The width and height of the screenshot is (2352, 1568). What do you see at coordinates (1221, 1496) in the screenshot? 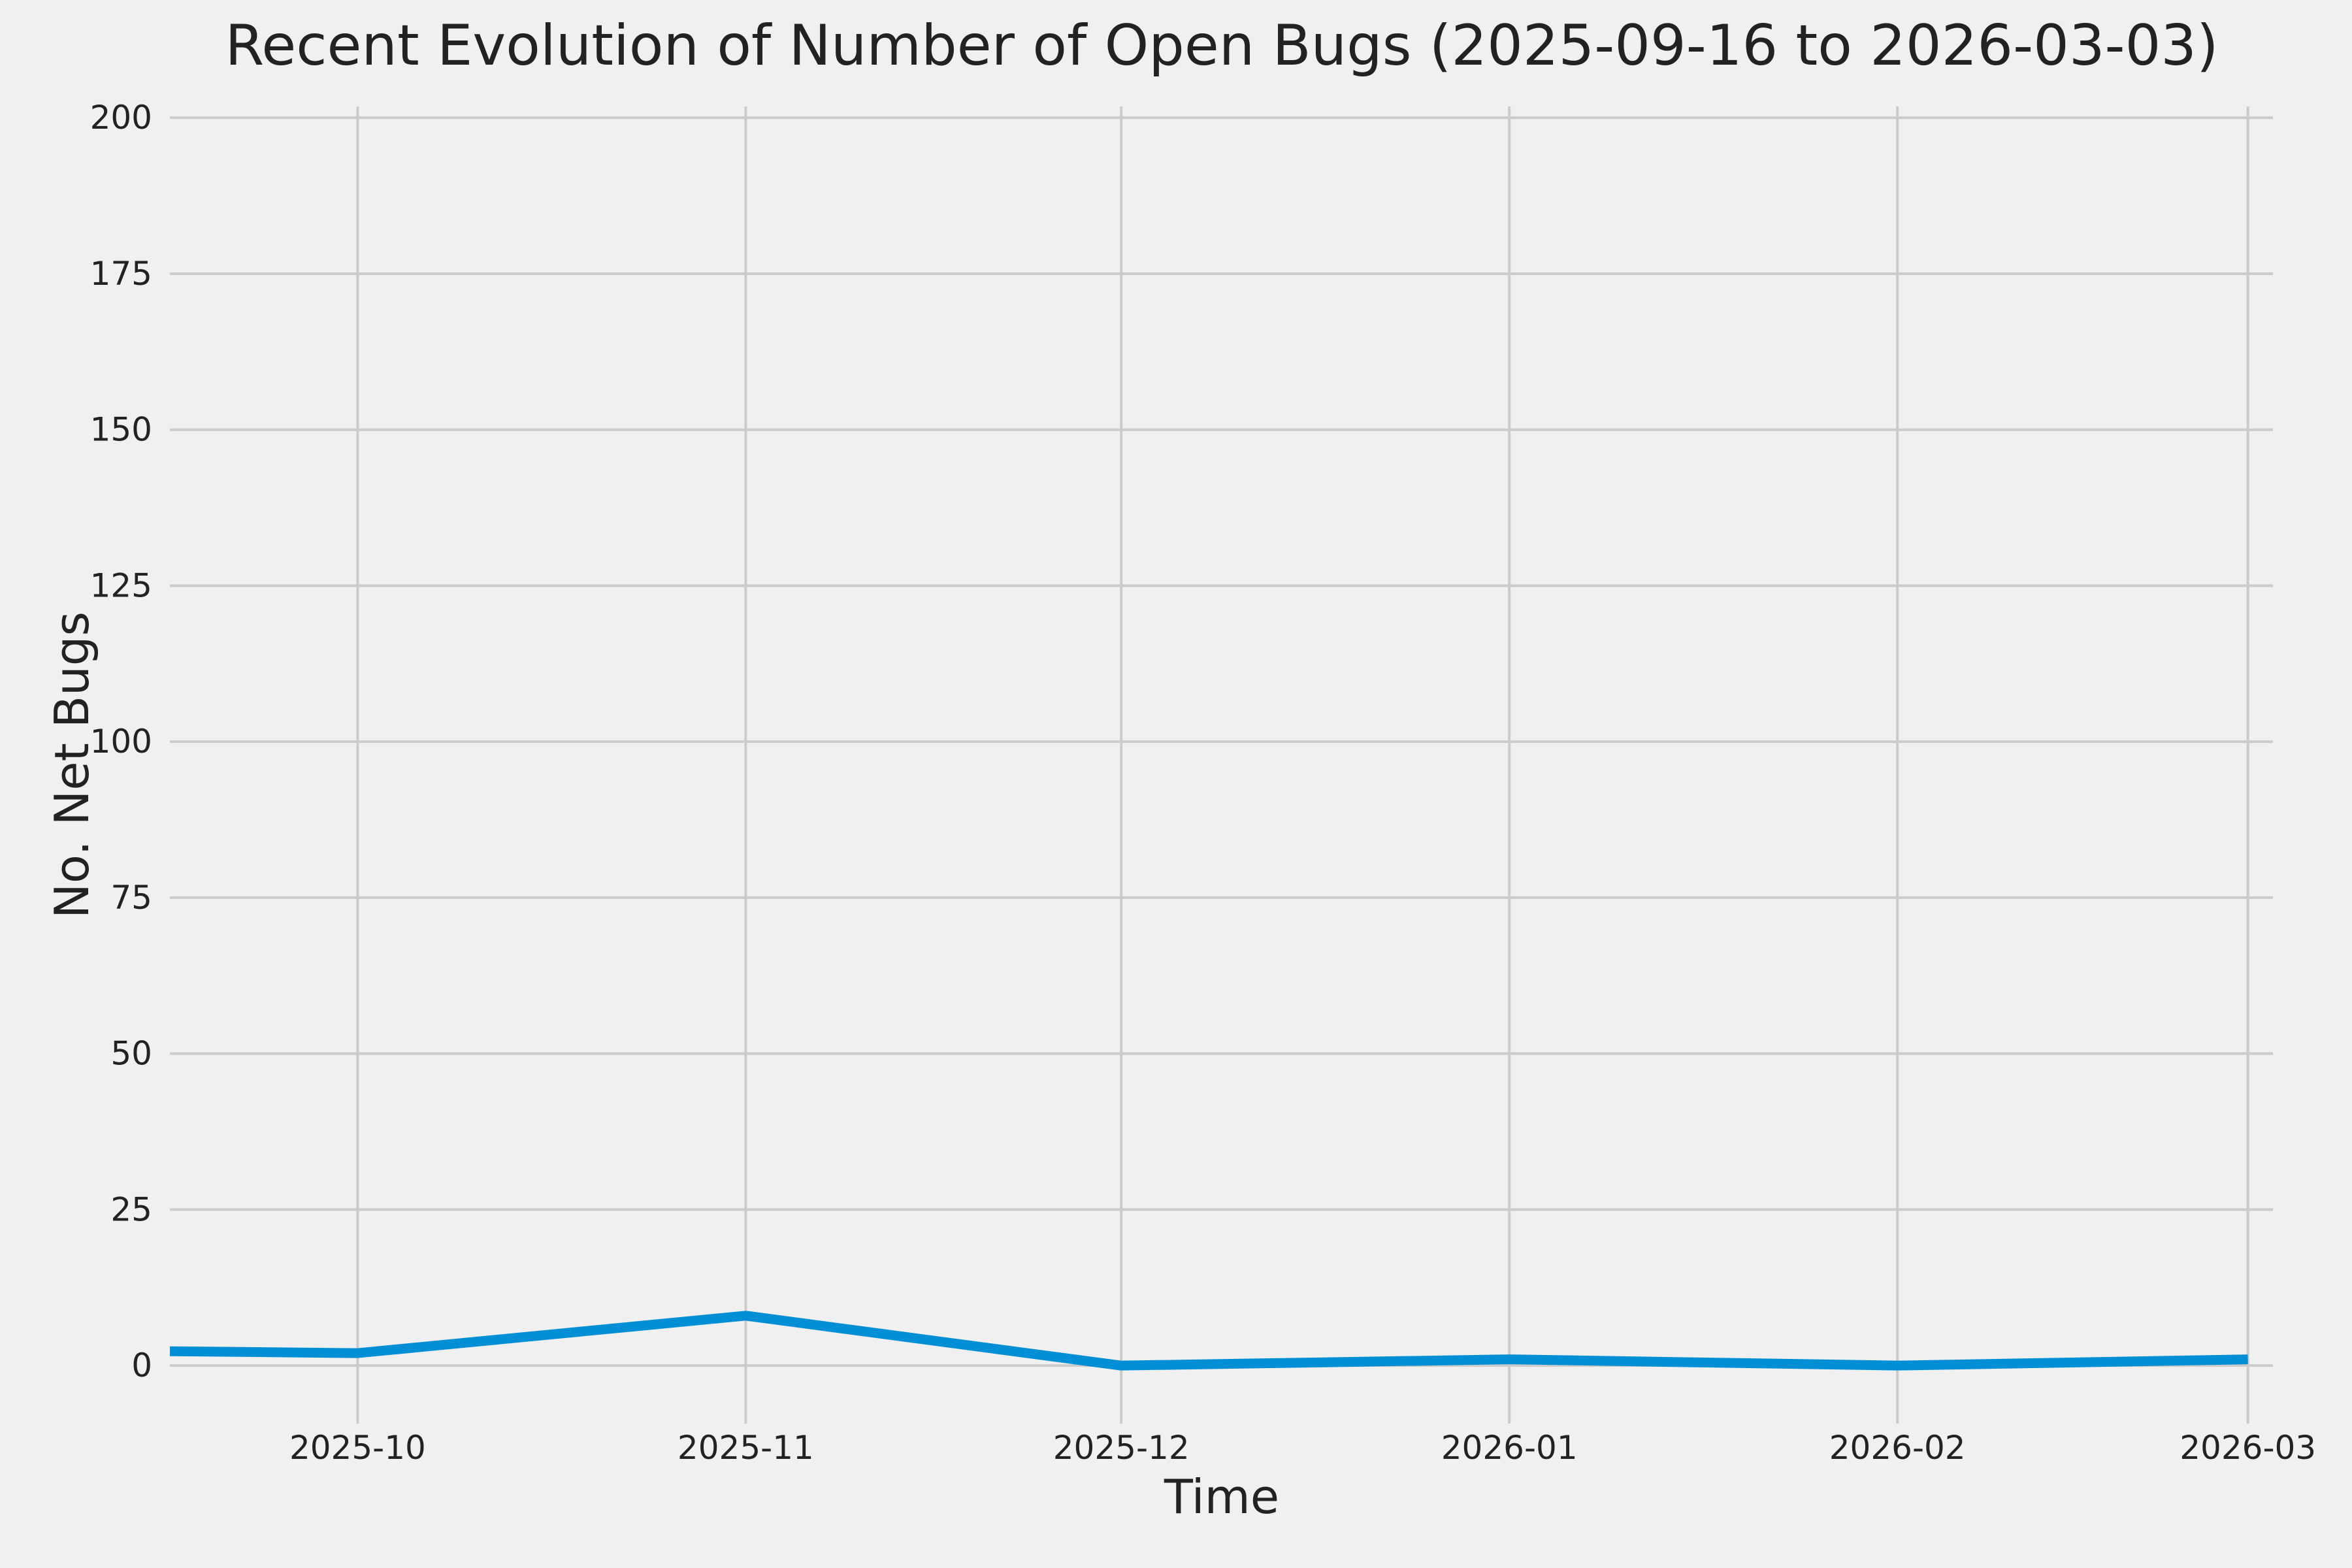
I see `x-axis-label: Time` at bounding box center [1221, 1496].